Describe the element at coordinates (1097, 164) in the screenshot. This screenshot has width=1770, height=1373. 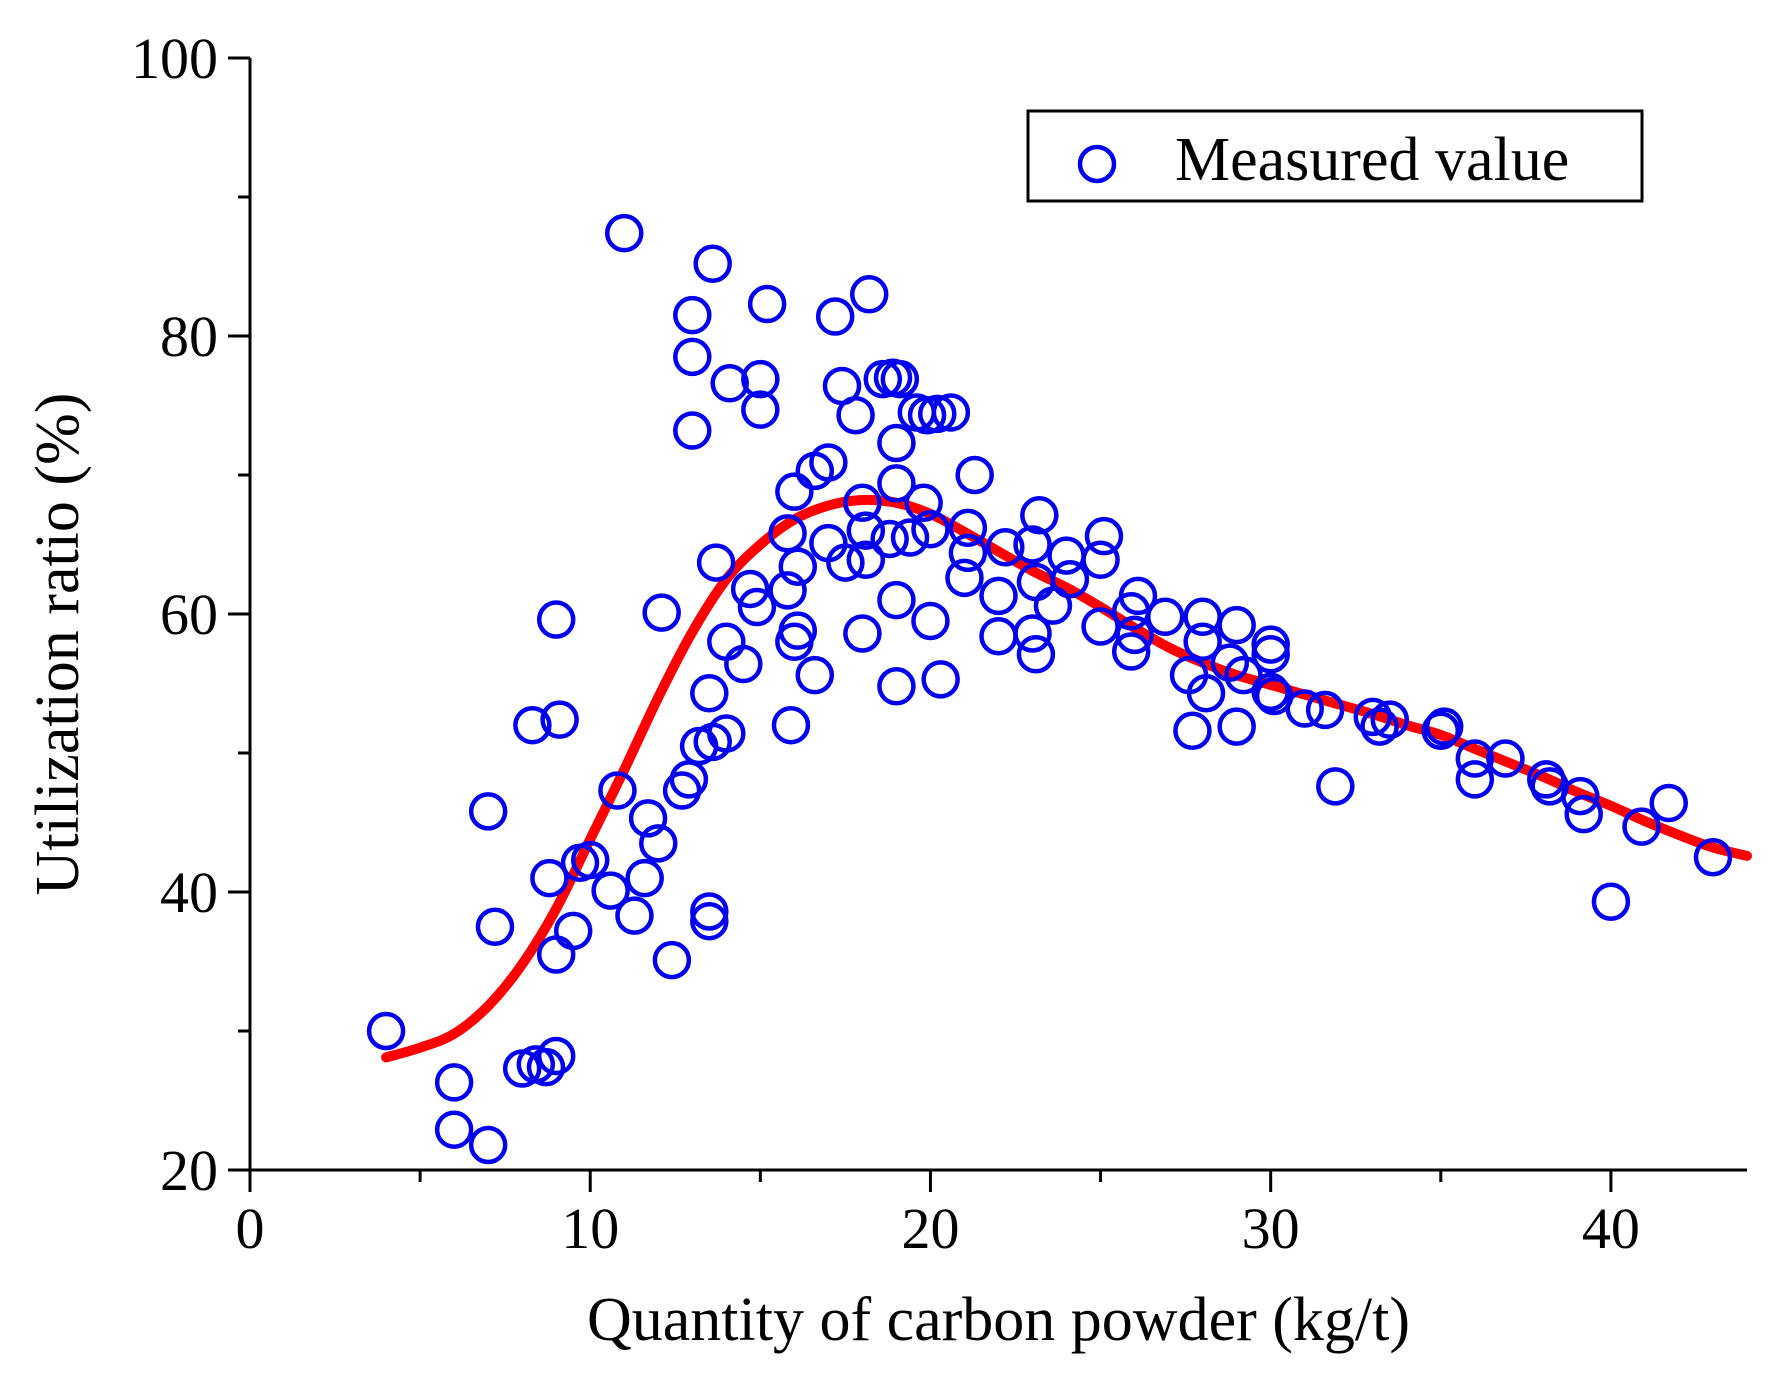
I see `legend-marker-icon` at that location.